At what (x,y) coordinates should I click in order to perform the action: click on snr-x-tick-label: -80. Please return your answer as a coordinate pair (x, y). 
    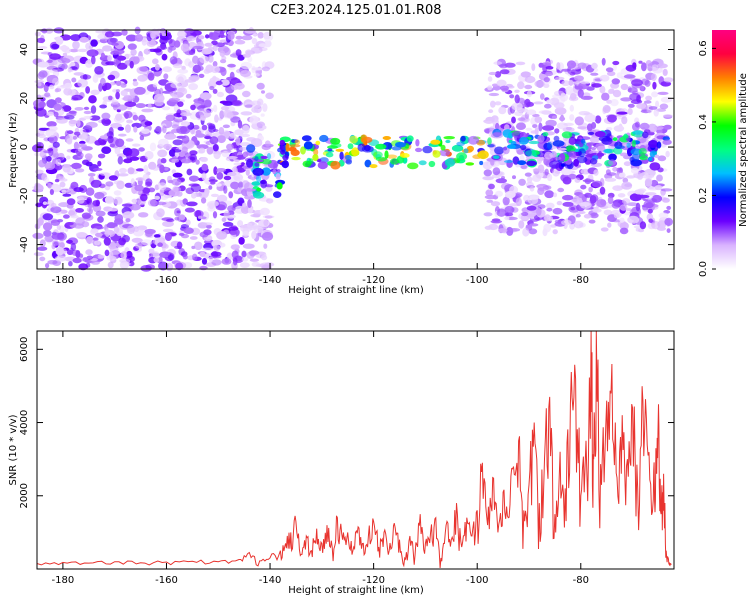
    Looking at the image, I should click on (581, 580).